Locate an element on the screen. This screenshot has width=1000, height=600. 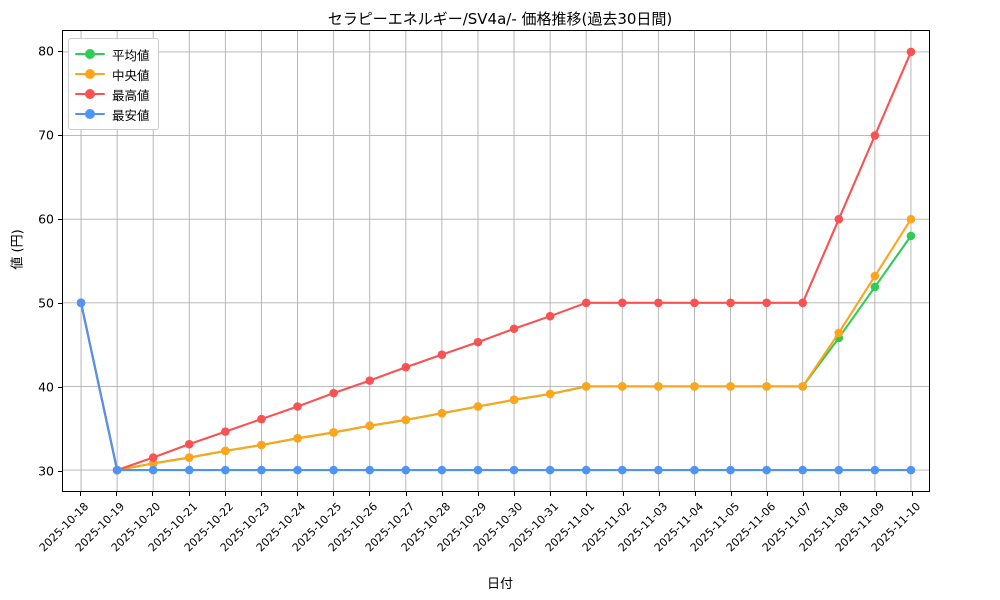
legend-item-1: 平均値 is located at coordinates (112, 54).